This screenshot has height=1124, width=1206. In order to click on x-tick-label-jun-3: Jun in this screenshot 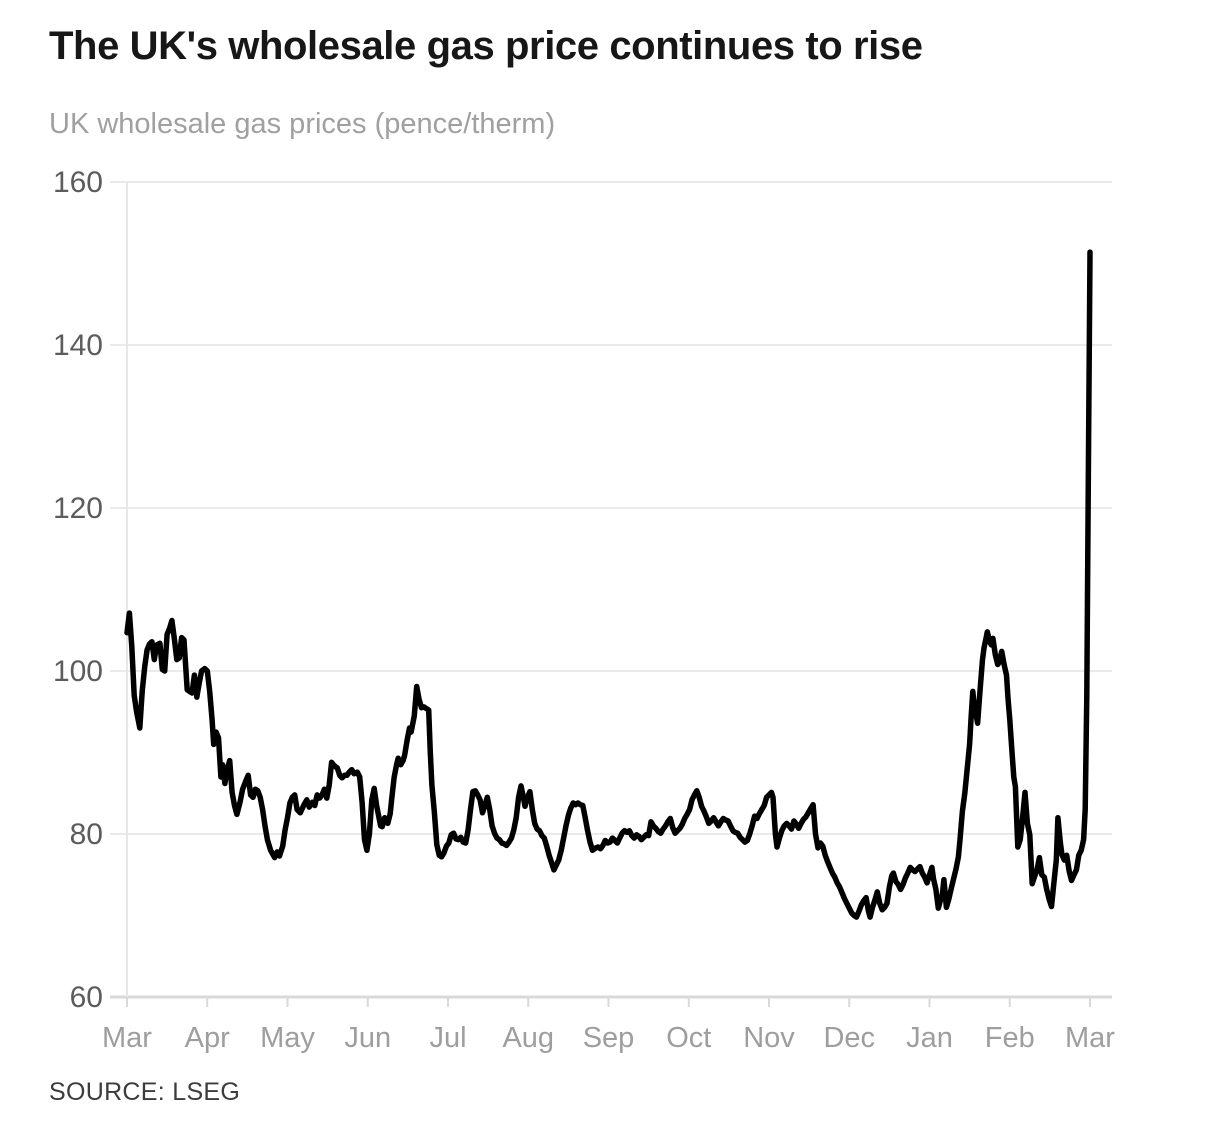, I will do `click(367, 1038)`.